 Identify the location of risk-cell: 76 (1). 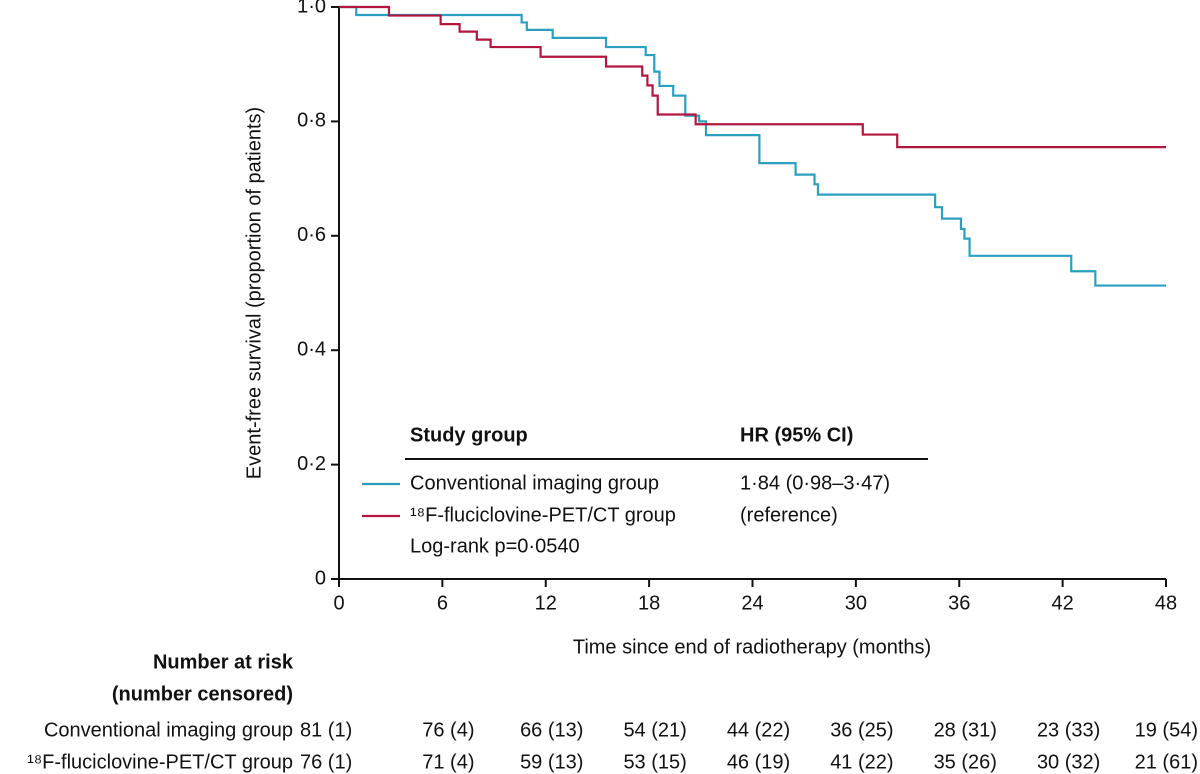
(326, 762).